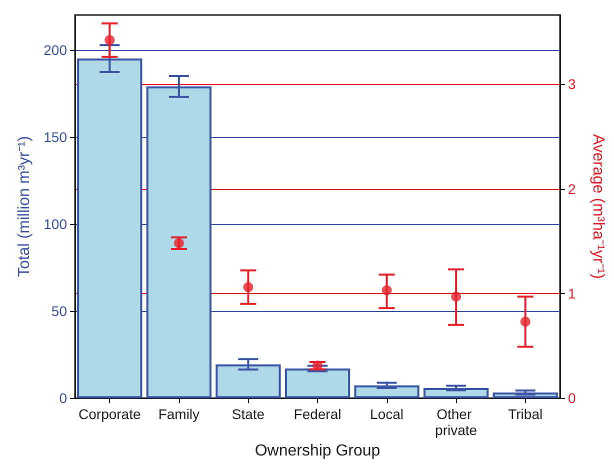  I want to click on x-tick-label: Federal, so click(318, 414).